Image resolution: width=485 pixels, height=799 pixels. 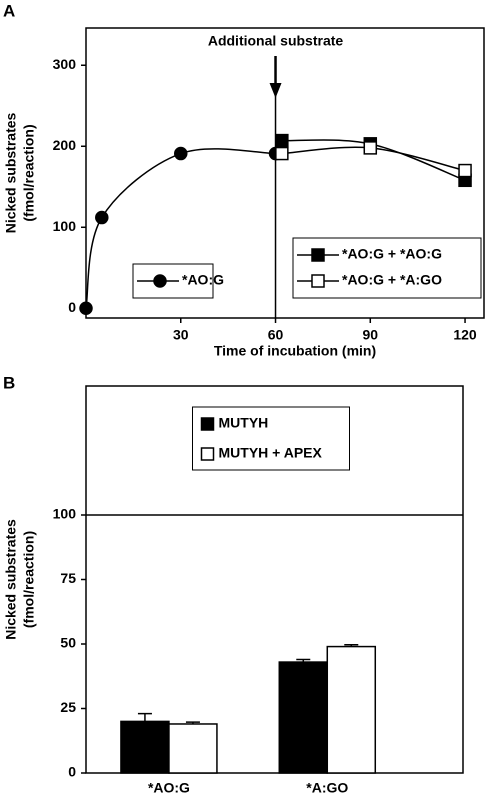 I want to click on legend-label: *AO:G, so click(x=203, y=280).